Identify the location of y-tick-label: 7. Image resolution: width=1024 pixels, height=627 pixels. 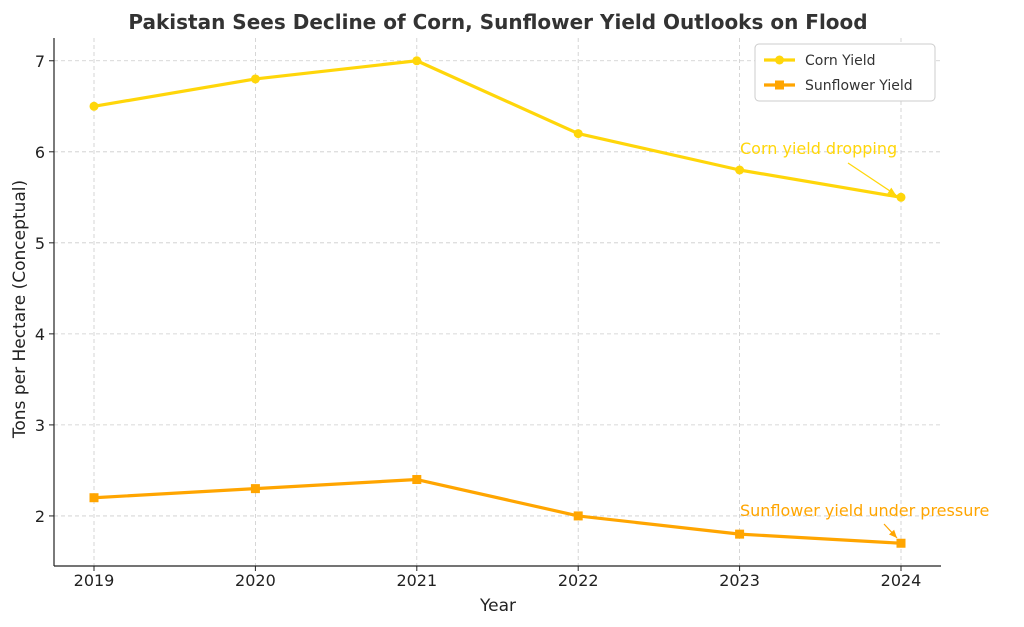
(40, 61).